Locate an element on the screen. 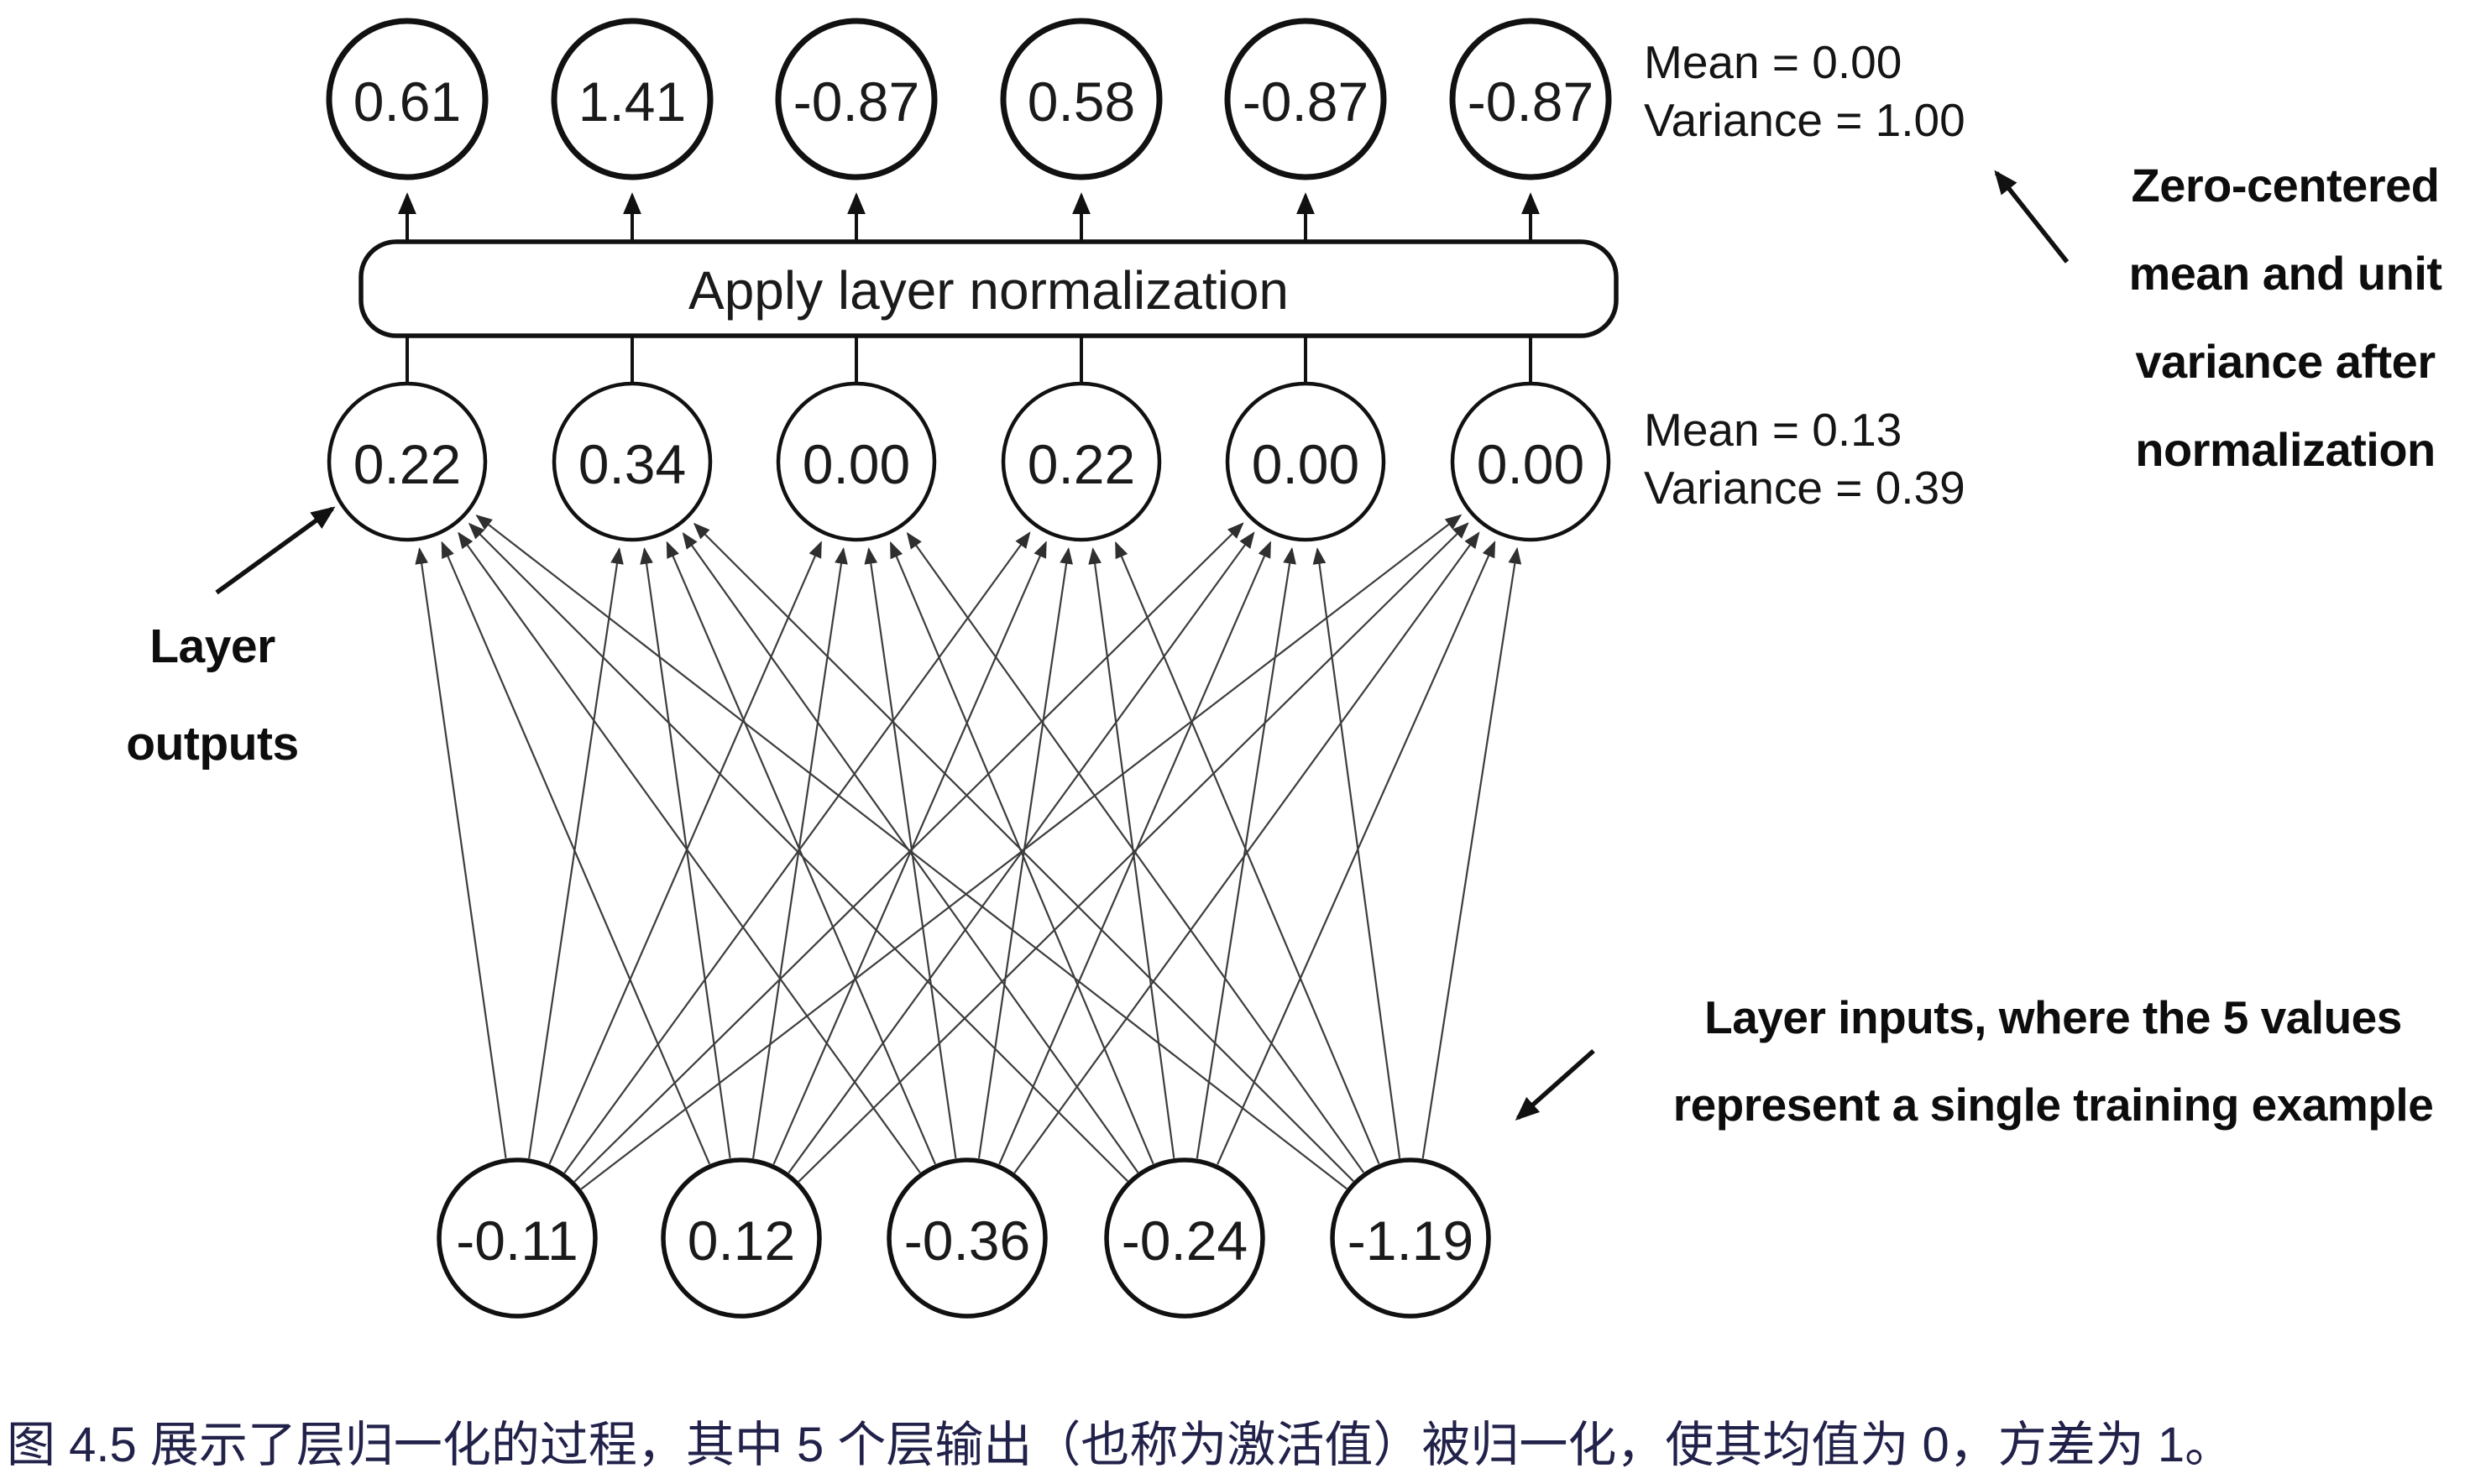 The image size is (2470, 1484). layer-input-value: -0.11 is located at coordinates (517, 1241).